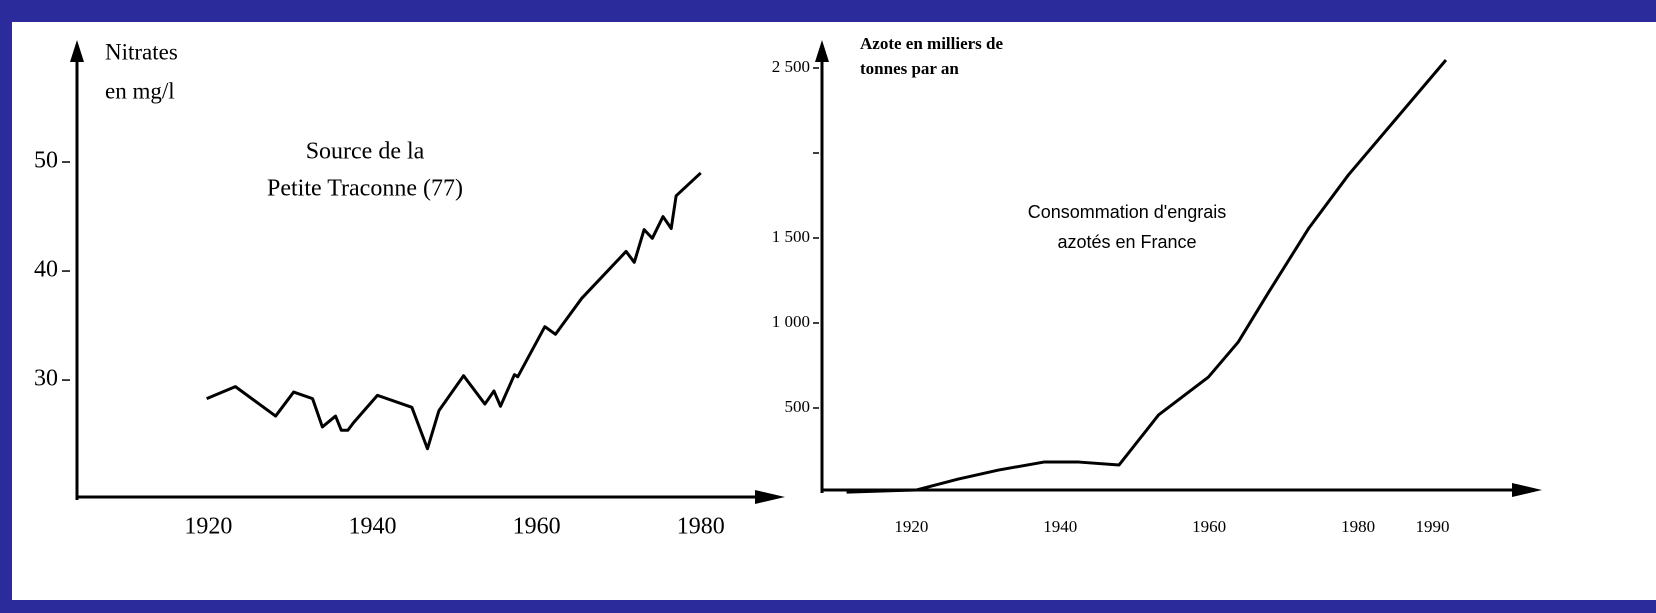  I want to click on y-tick-label: 1 000, so click(791, 321).